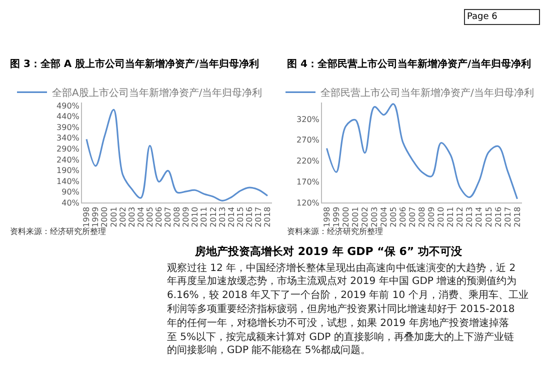 This screenshot has height=367, width=550. What do you see at coordinates (482, 17) in the screenshot?
I see `text: Page 6` at bounding box center [482, 17].